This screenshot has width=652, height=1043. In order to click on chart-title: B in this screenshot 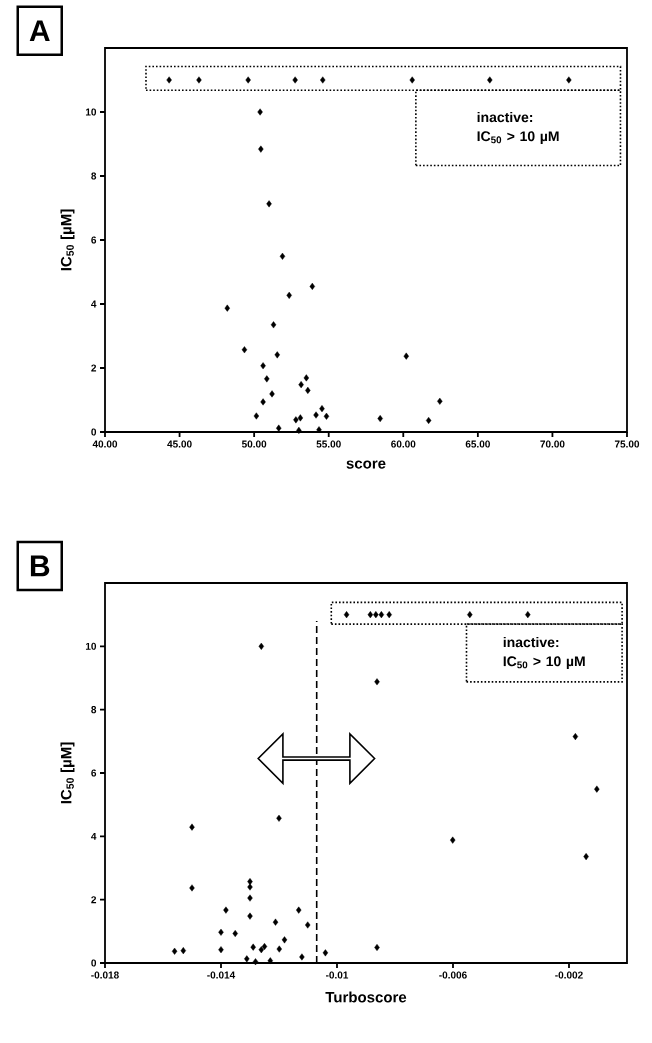, I will do `click(40, 566)`.